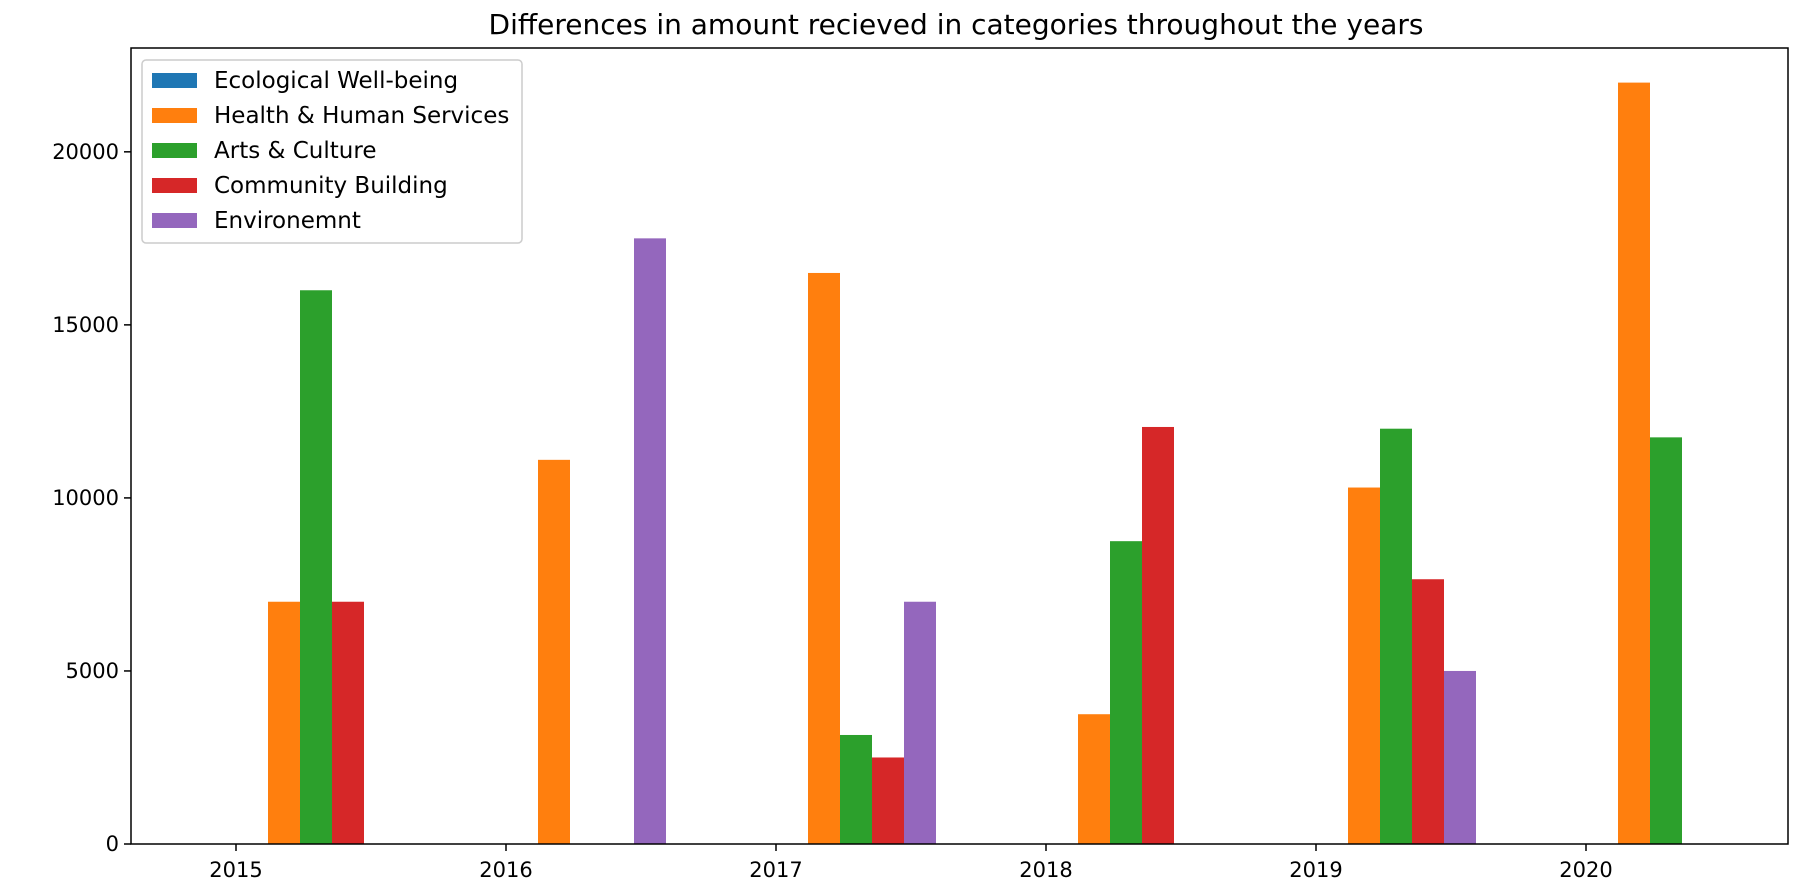  Describe the element at coordinates (1666, 640) in the screenshot. I see `bar-arts-culture-2020` at that location.